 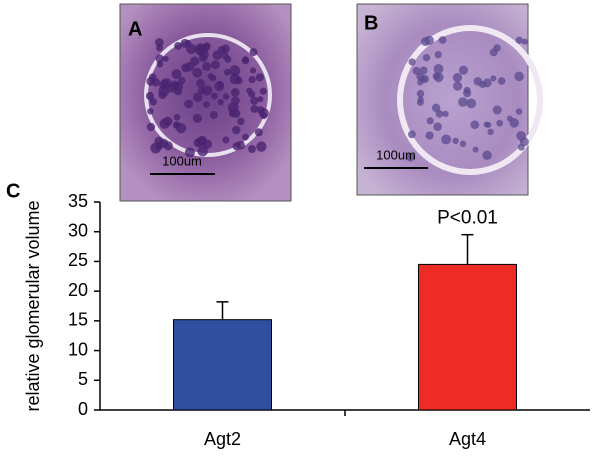 What do you see at coordinates (78, 201) in the screenshot?
I see `y-tick-label: 35` at bounding box center [78, 201].